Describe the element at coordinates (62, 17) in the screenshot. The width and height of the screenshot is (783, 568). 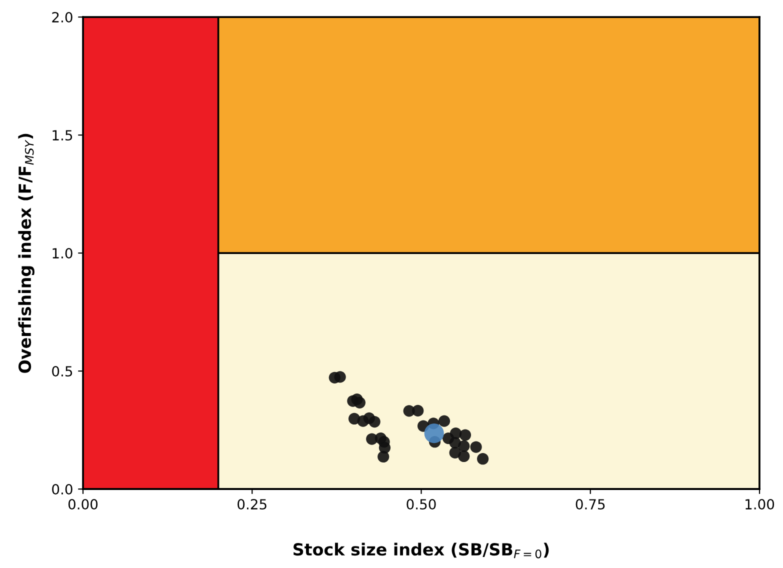
I see `y-tick-label: 2.0` at that location.